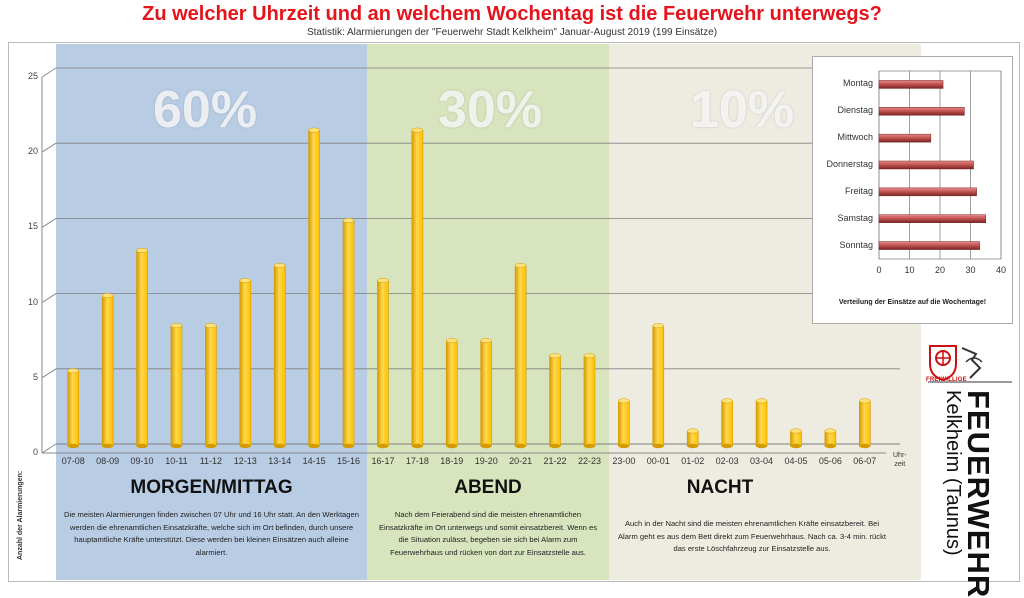 The image size is (1024, 598). What do you see at coordinates (211, 487) in the screenshot?
I see `section-title-morning: MORGEN/MITTAG` at bounding box center [211, 487].